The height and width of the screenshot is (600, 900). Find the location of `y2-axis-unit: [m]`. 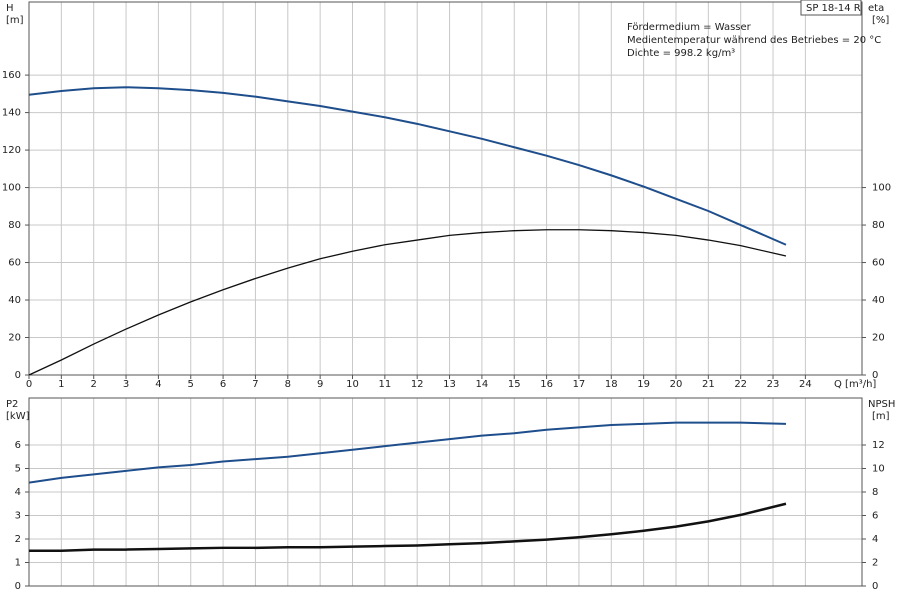

y2-axis-unit: [m] is located at coordinates (881, 416).